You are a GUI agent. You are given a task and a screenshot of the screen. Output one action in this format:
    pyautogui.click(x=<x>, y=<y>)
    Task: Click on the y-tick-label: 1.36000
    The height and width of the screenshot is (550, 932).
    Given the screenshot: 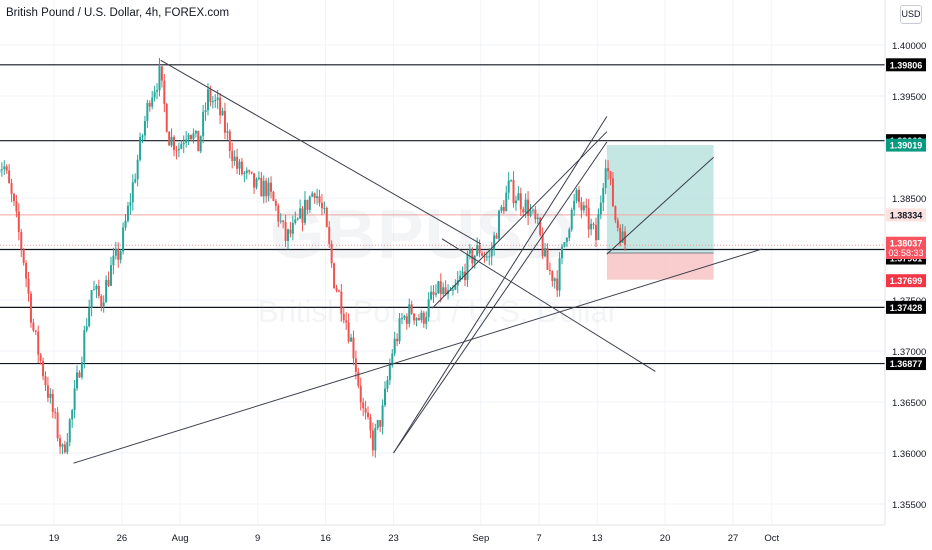 What is the action you would take?
    pyautogui.click(x=909, y=454)
    